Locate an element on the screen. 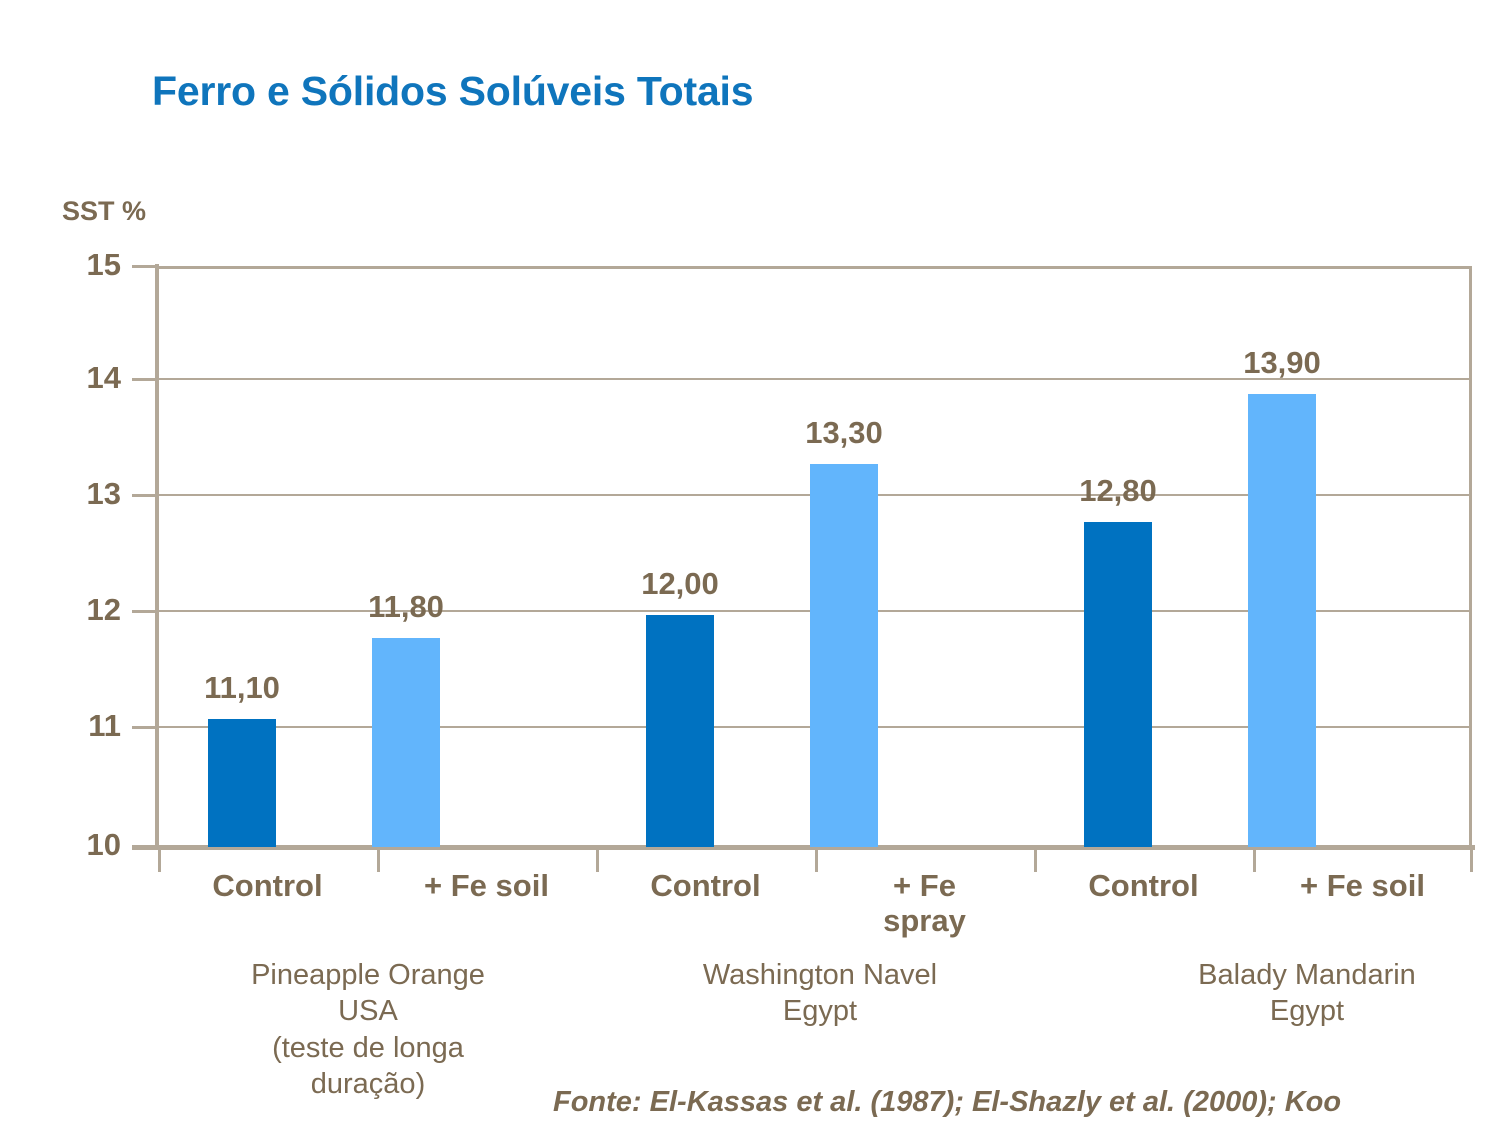  chart-title: Ferro e Sólidos Solúveis Totais is located at coordinates (453, 91).